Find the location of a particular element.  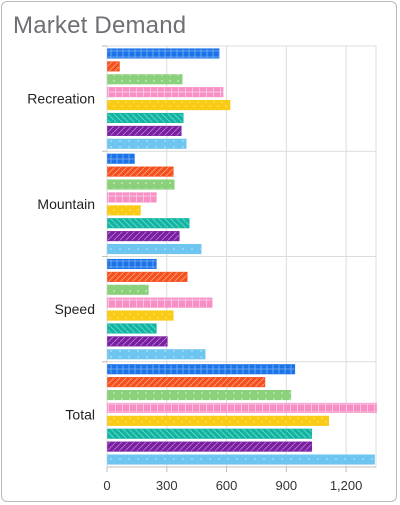

category-label: Mountain is located at coordinates (66, 204).